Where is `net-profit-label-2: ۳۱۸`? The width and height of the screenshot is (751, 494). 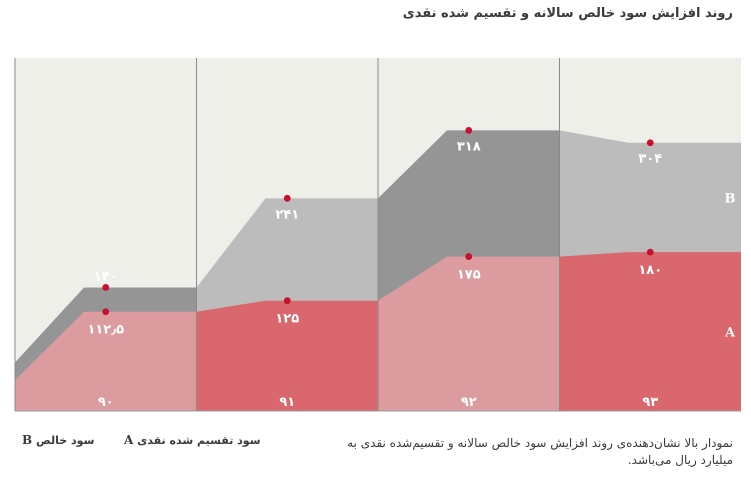 net-profit-label-2: ۳۱۸ is located at coordinates (469, 146).